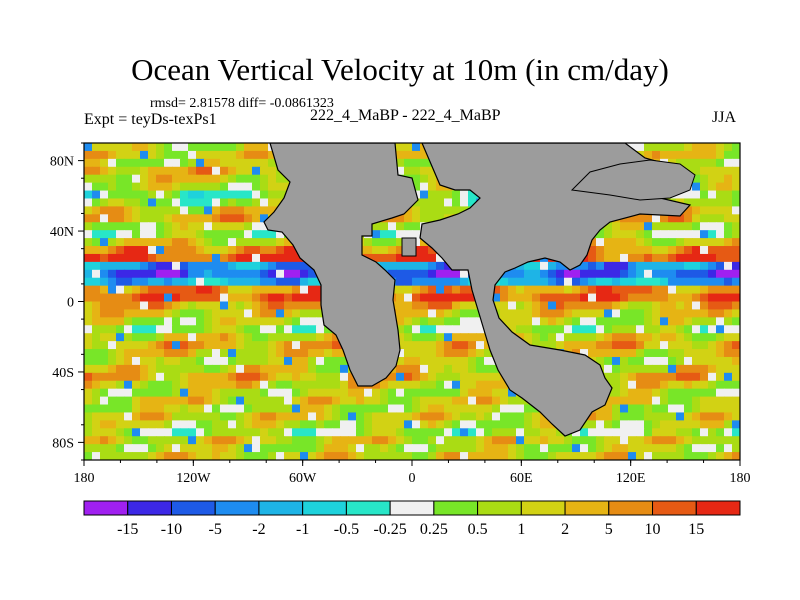 The width and height of the screenshot is (800, 600). I want to click on land-island, so click(409, 247).